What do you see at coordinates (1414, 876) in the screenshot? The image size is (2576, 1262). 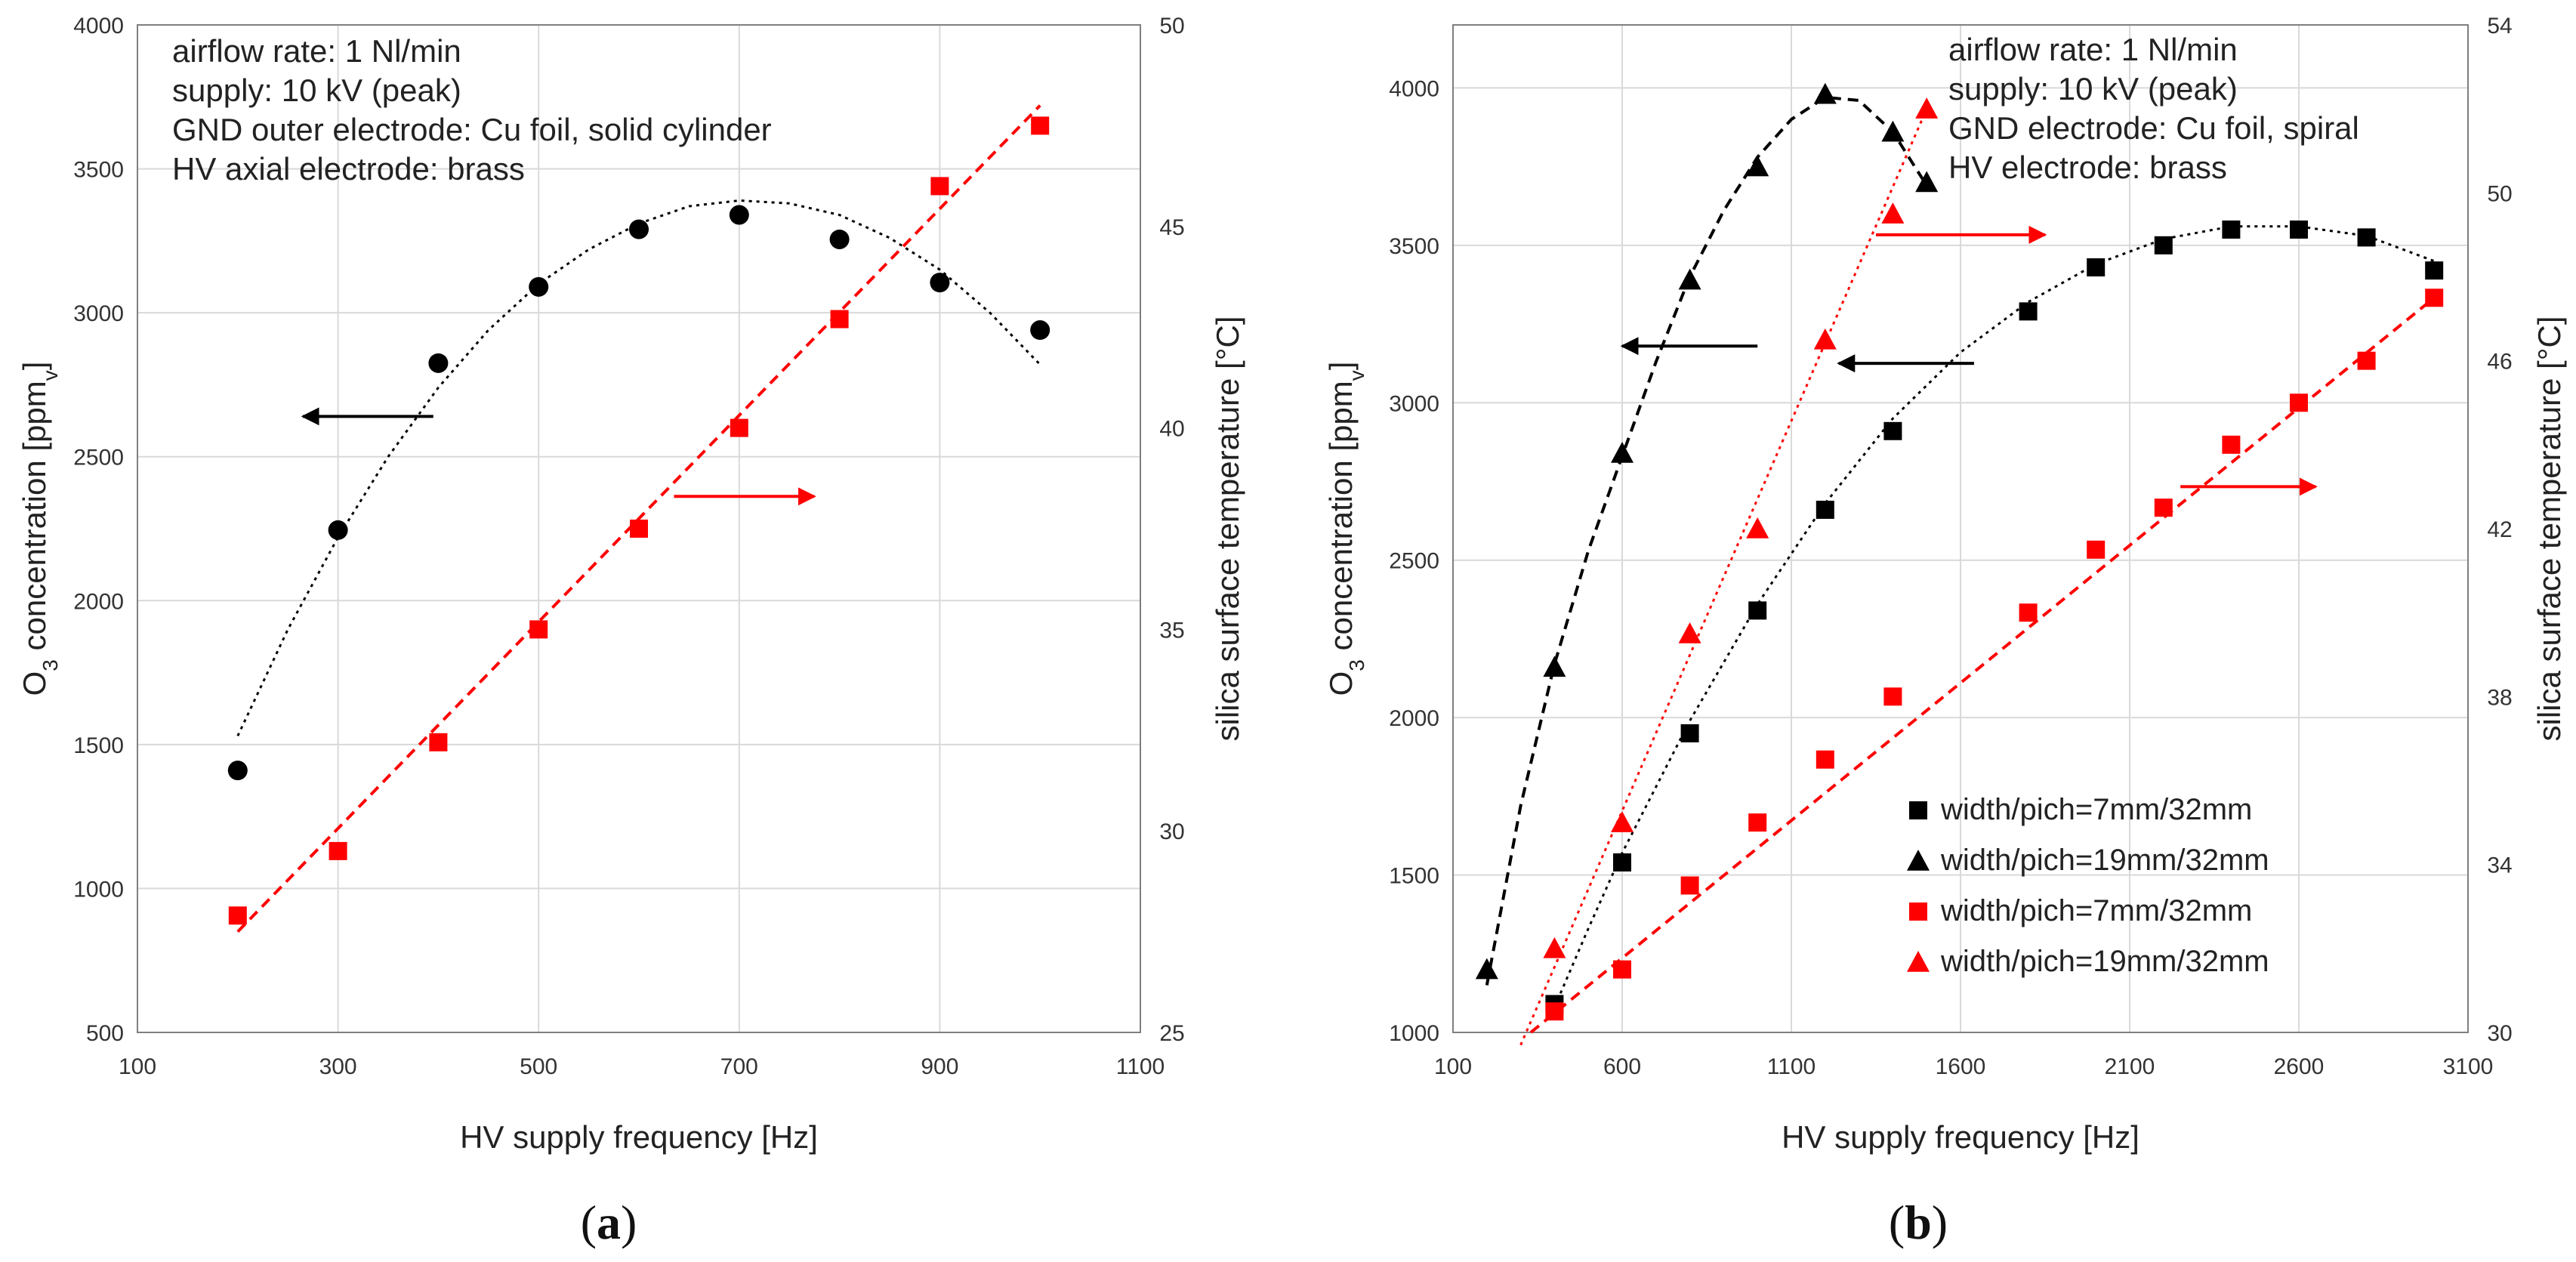 I see `y-left-tick-label: 1500` at bounding box center [1414, 876].